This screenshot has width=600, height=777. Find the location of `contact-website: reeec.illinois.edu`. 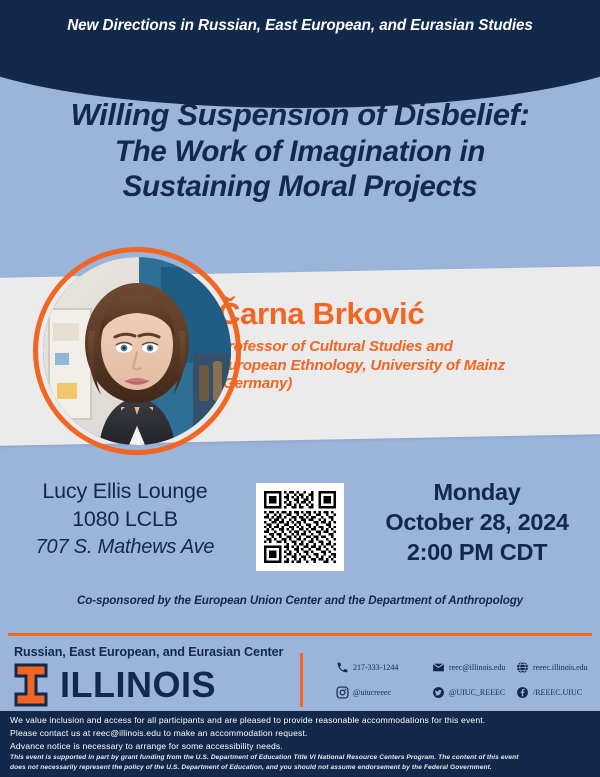

contact-website: reeec.illinois.edu is located at coordinates (558, 667).